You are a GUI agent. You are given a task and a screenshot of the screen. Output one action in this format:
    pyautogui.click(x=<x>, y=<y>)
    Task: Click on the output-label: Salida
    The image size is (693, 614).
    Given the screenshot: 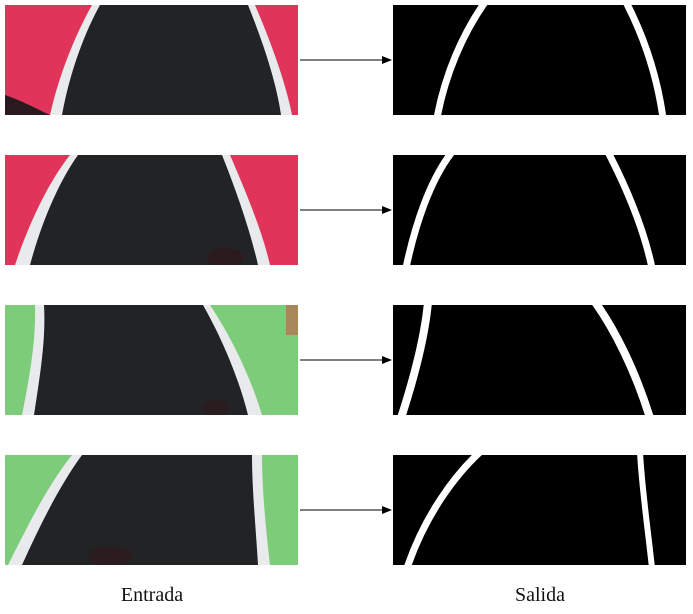 What is the action you would take?
    pyautogui.click(x=540, y=595)
    